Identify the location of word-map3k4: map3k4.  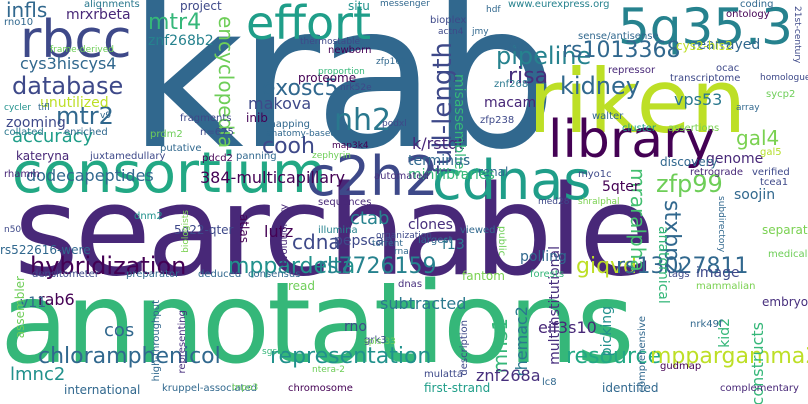
(350, 146).